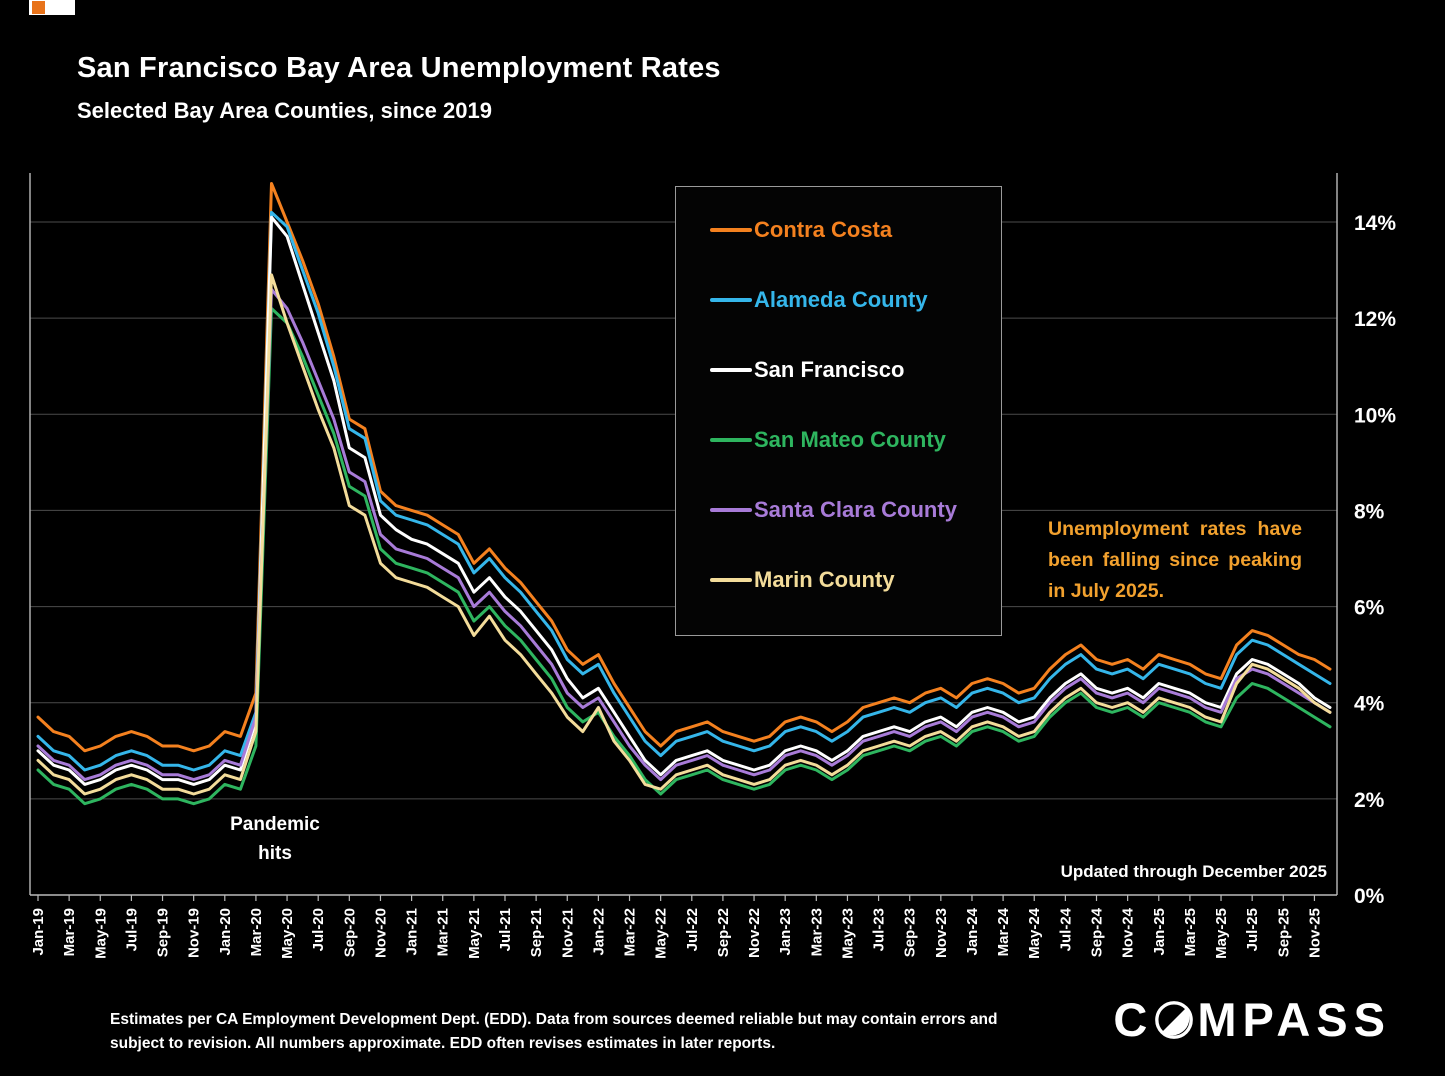 This screenshot has height=1076, width=1445. Describe the element at coordinates (1065, 929) in the screenshot. I see `x-axis-tick-label: Jul-24` at that location.